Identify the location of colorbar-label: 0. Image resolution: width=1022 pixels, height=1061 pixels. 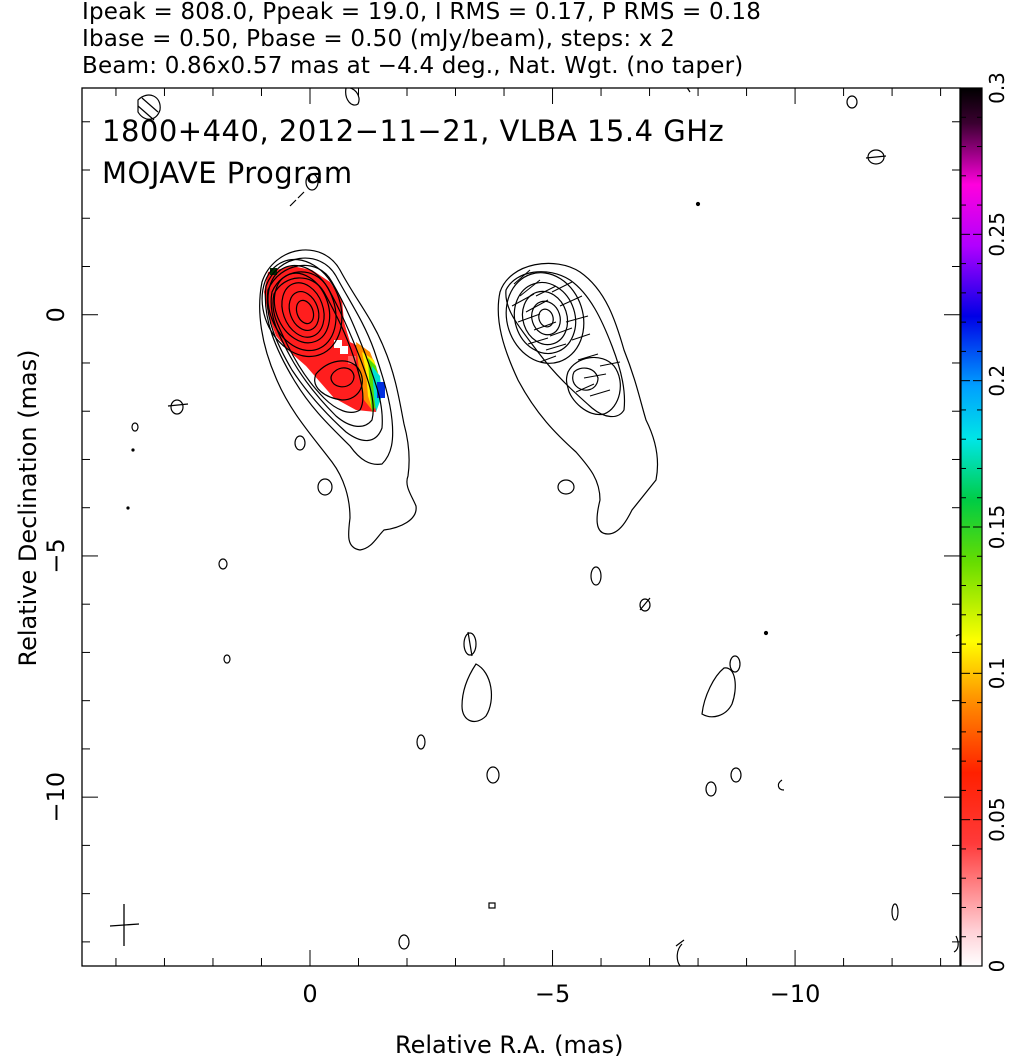
(997, 966).